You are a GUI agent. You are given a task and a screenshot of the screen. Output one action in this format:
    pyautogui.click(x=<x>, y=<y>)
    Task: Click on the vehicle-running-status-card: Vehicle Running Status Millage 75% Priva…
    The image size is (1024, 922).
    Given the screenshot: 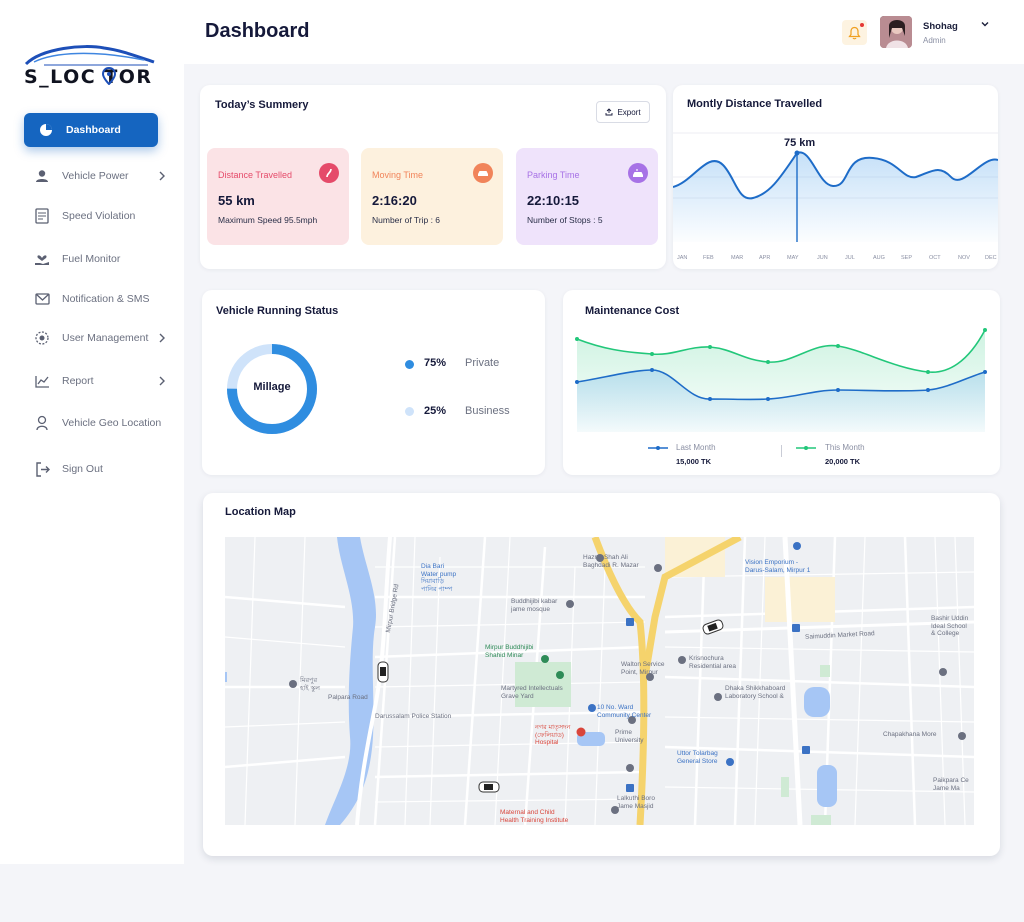 What is the action you would take?
    pyautogui.click(x=373, y=382)
    